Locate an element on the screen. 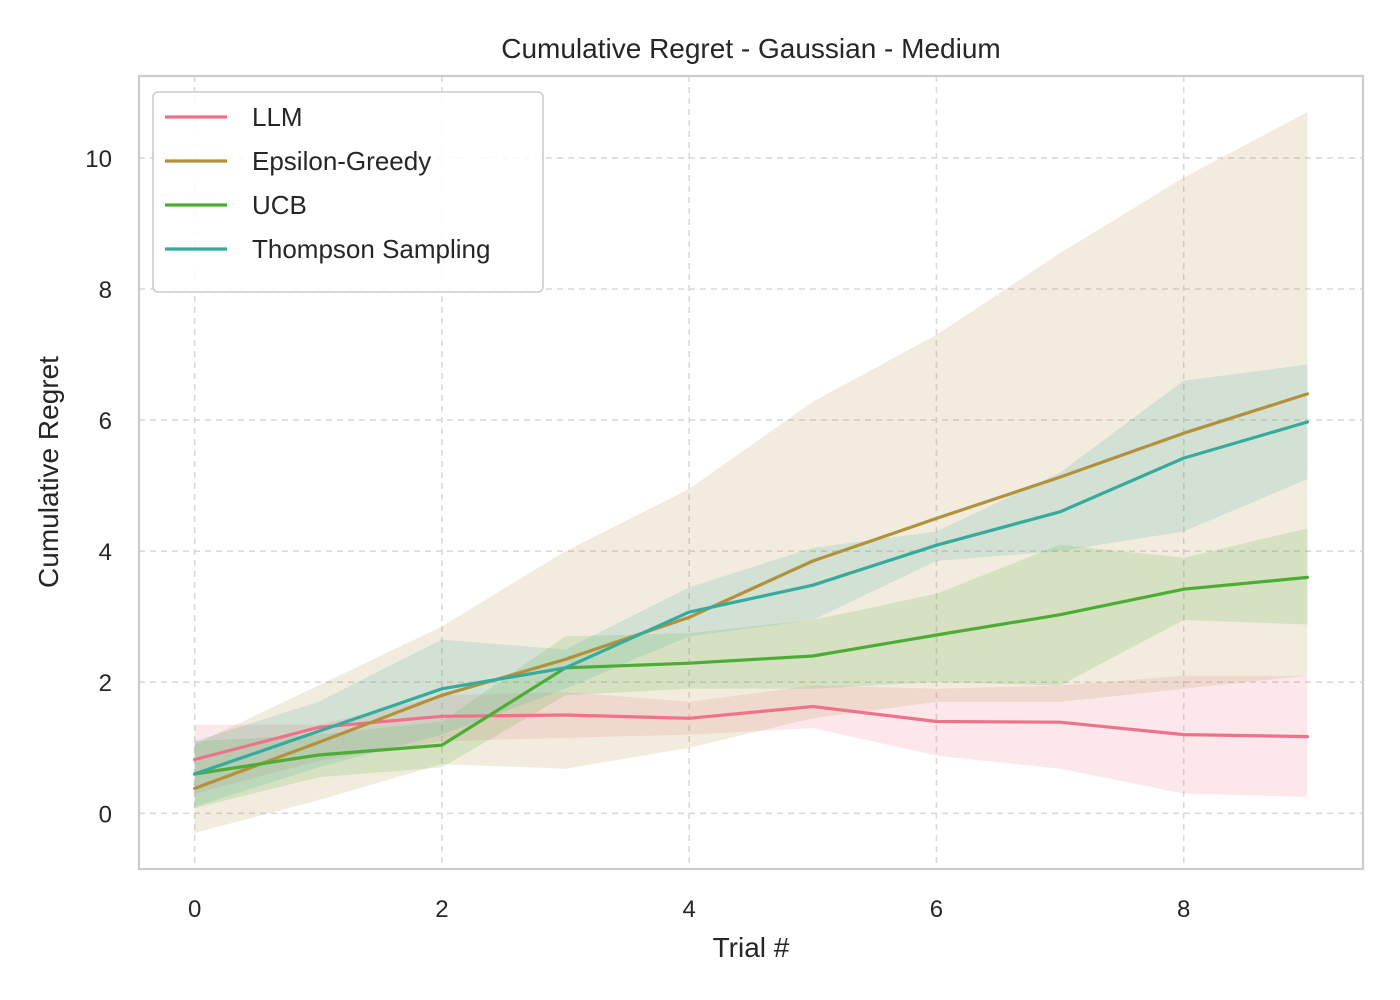  y-tick-label: 8 is located at coordinates (105, 290).